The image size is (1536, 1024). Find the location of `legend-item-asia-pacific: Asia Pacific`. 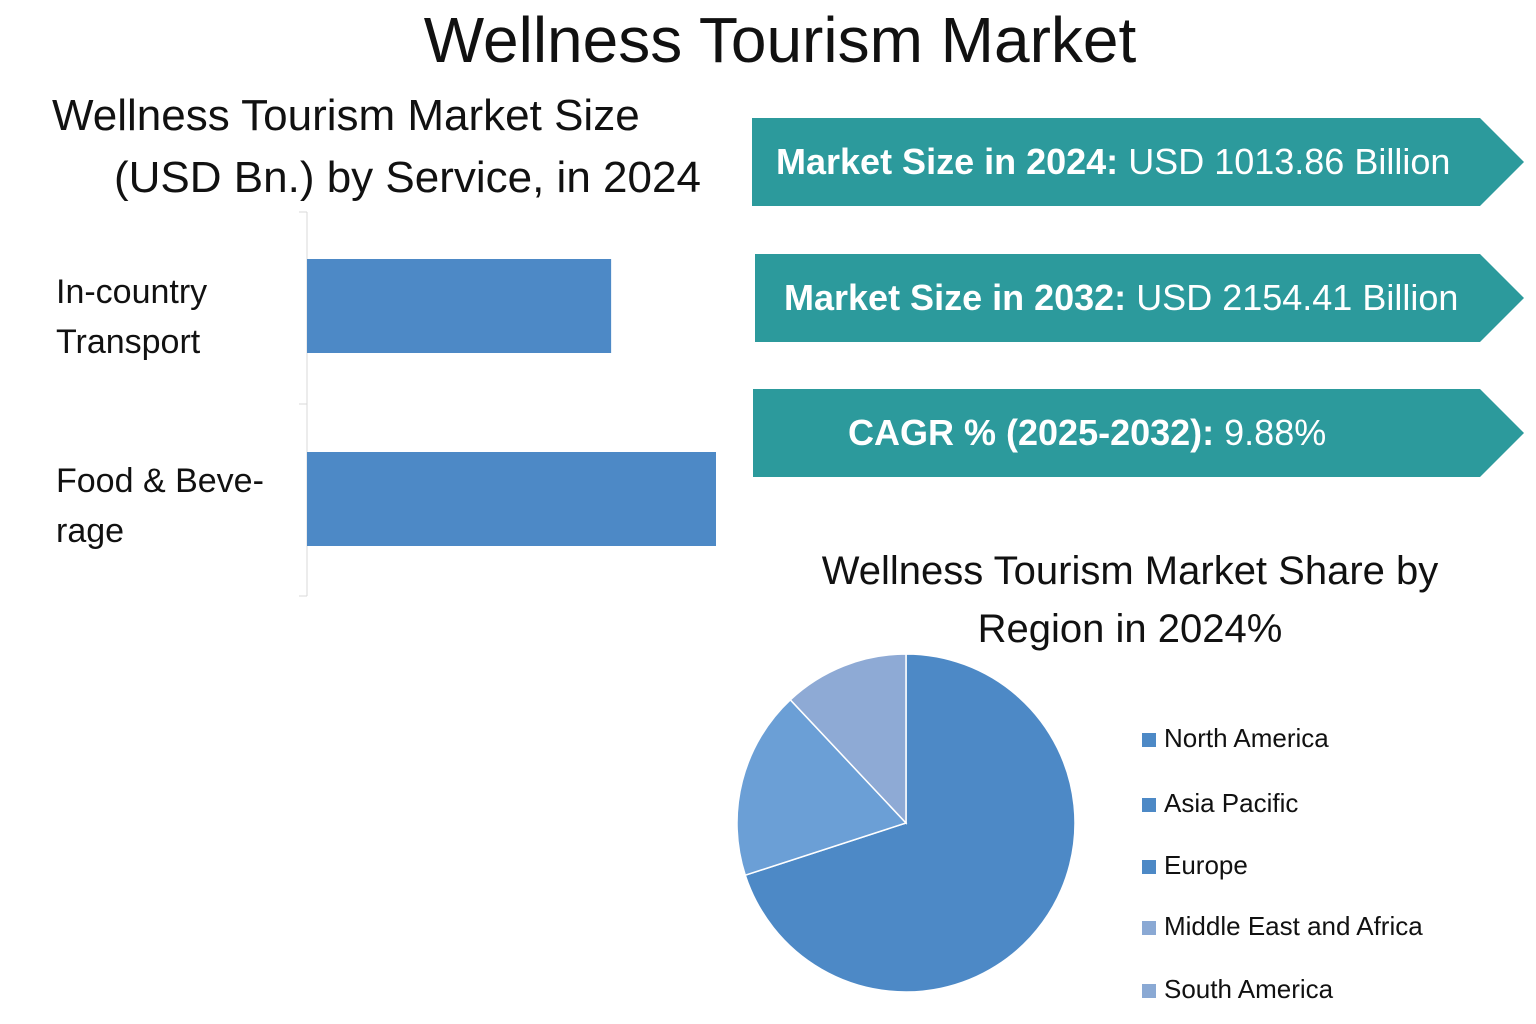

legend-item-asia-pacific: Asia Pacific is located at coordinates (1220, 803).